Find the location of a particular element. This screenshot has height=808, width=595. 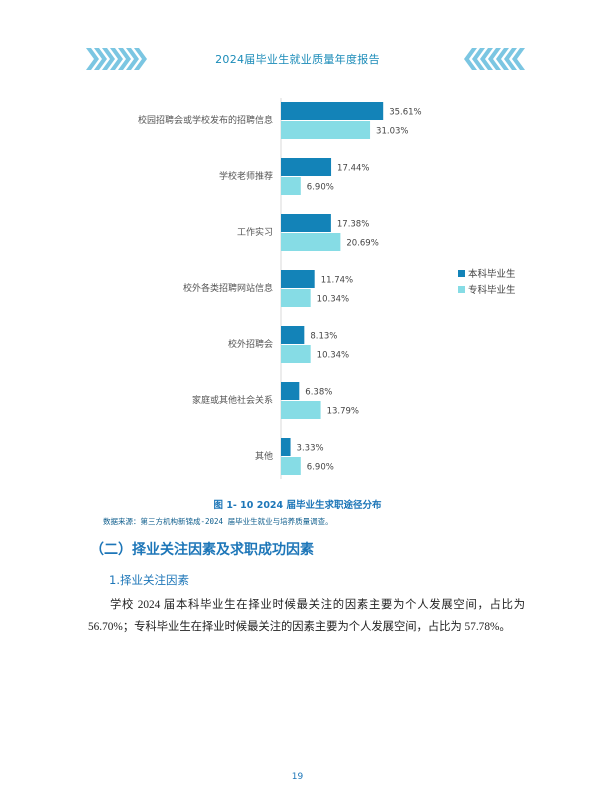

category-label: 其他 is located at coordinates (264, 455).